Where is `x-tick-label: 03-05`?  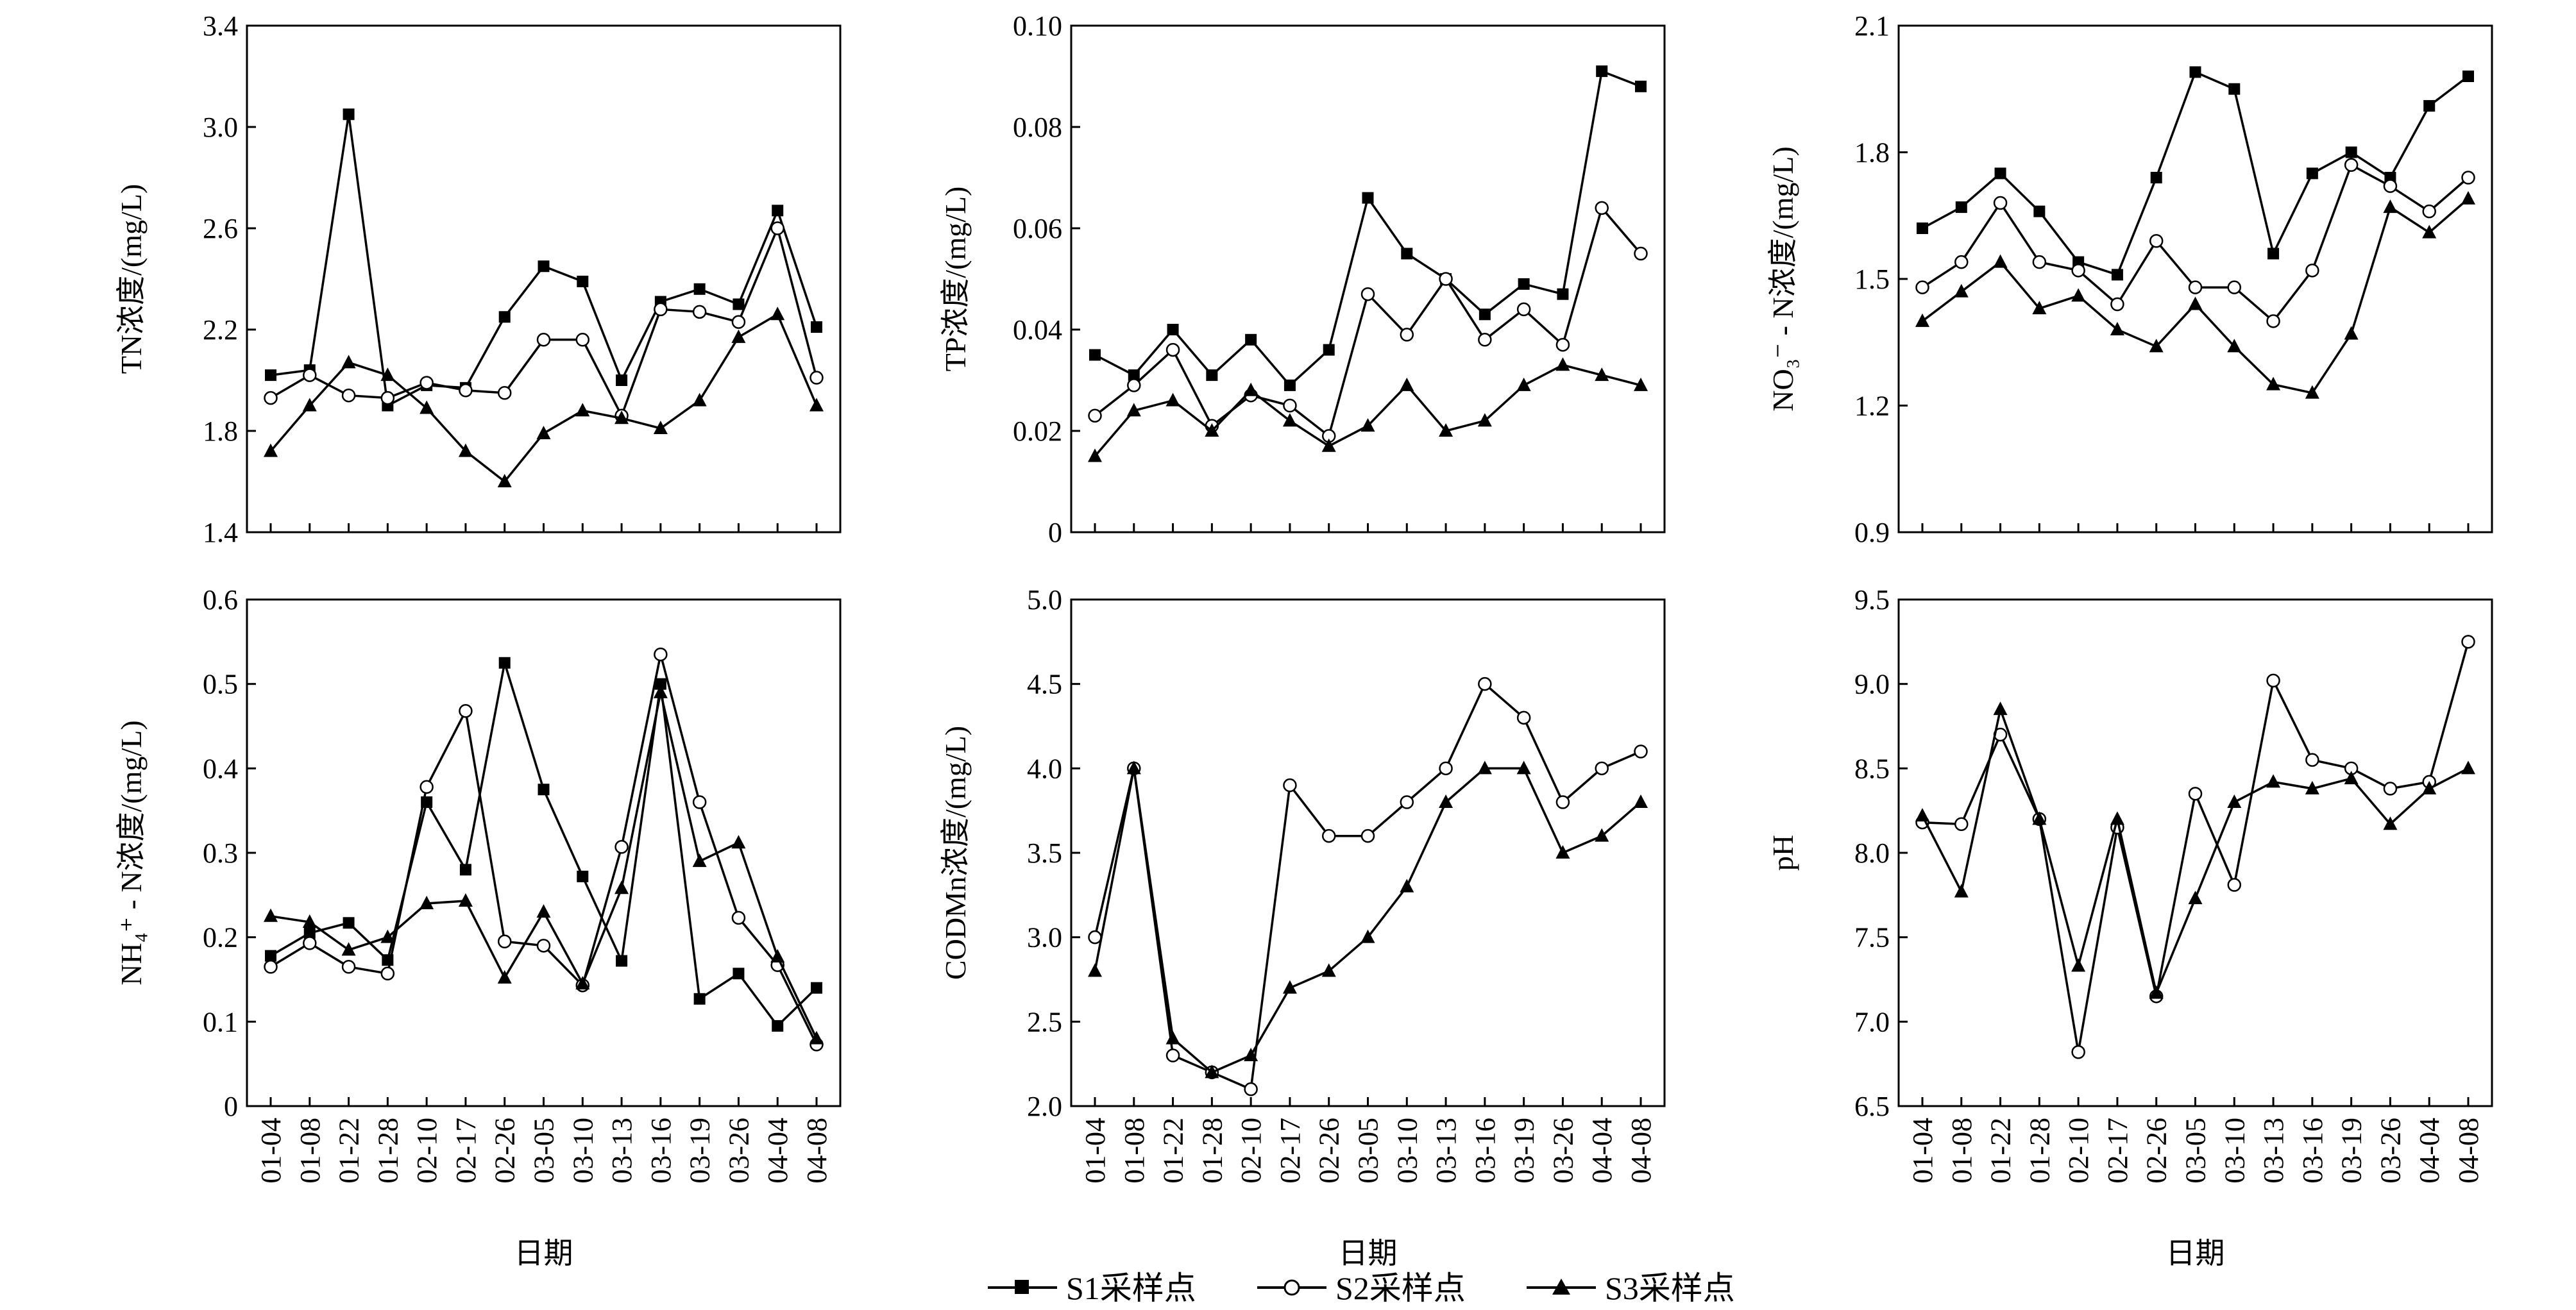
x-tick-label: 03-05 is located at coordinates (544, 1151).